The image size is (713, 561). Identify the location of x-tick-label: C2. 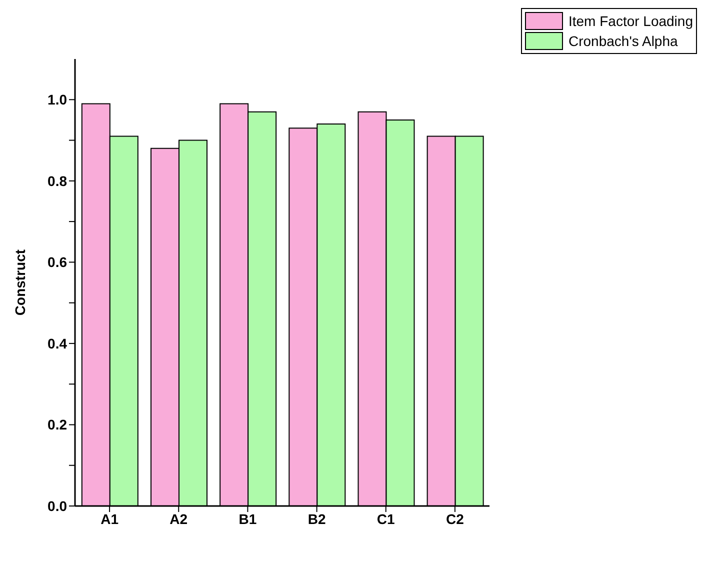
(455, 518).